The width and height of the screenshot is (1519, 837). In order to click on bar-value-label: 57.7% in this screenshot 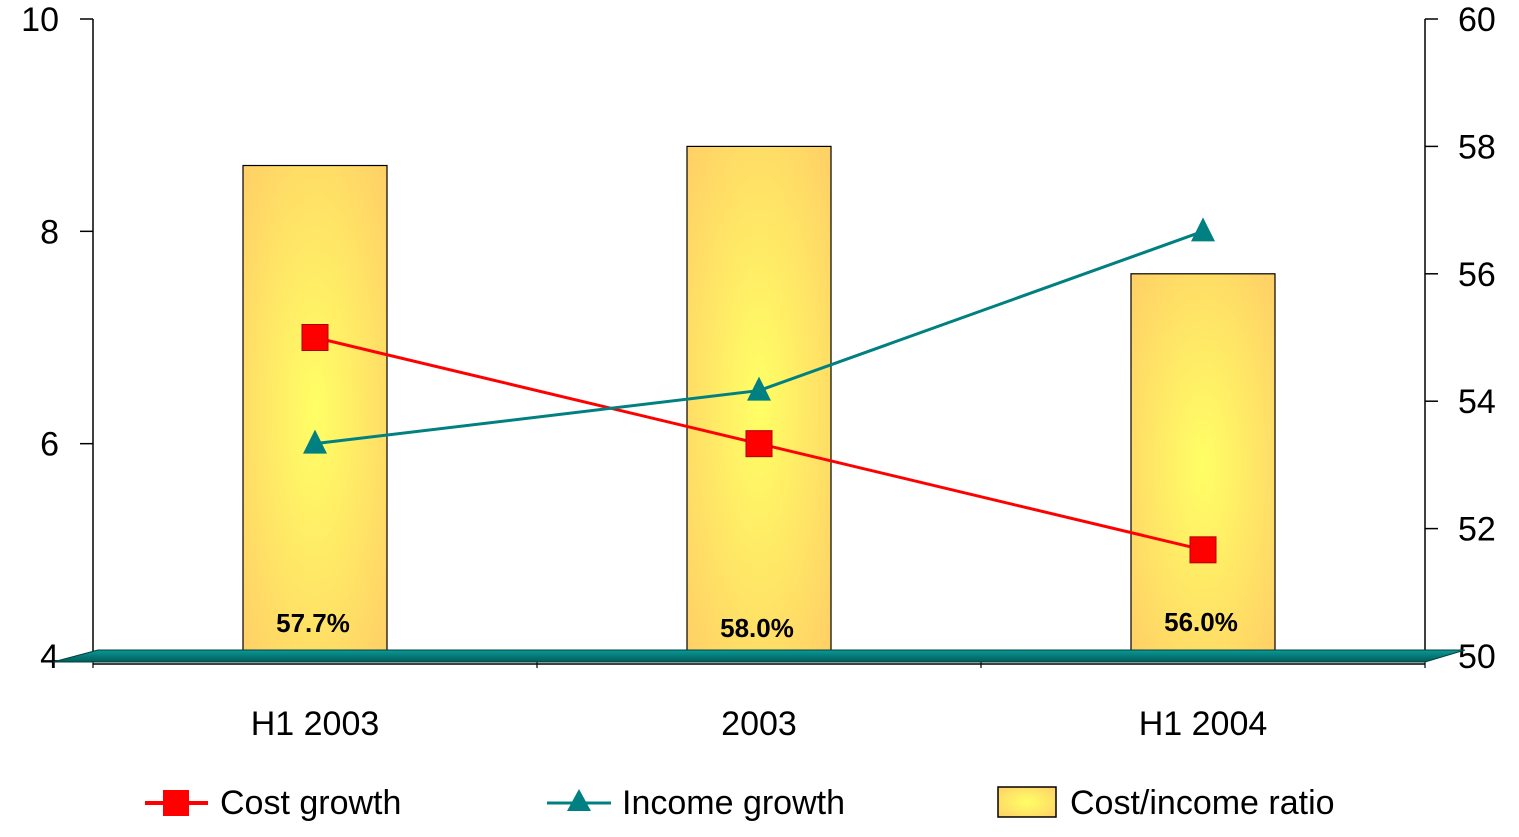, I will do `click(313, 623)`.